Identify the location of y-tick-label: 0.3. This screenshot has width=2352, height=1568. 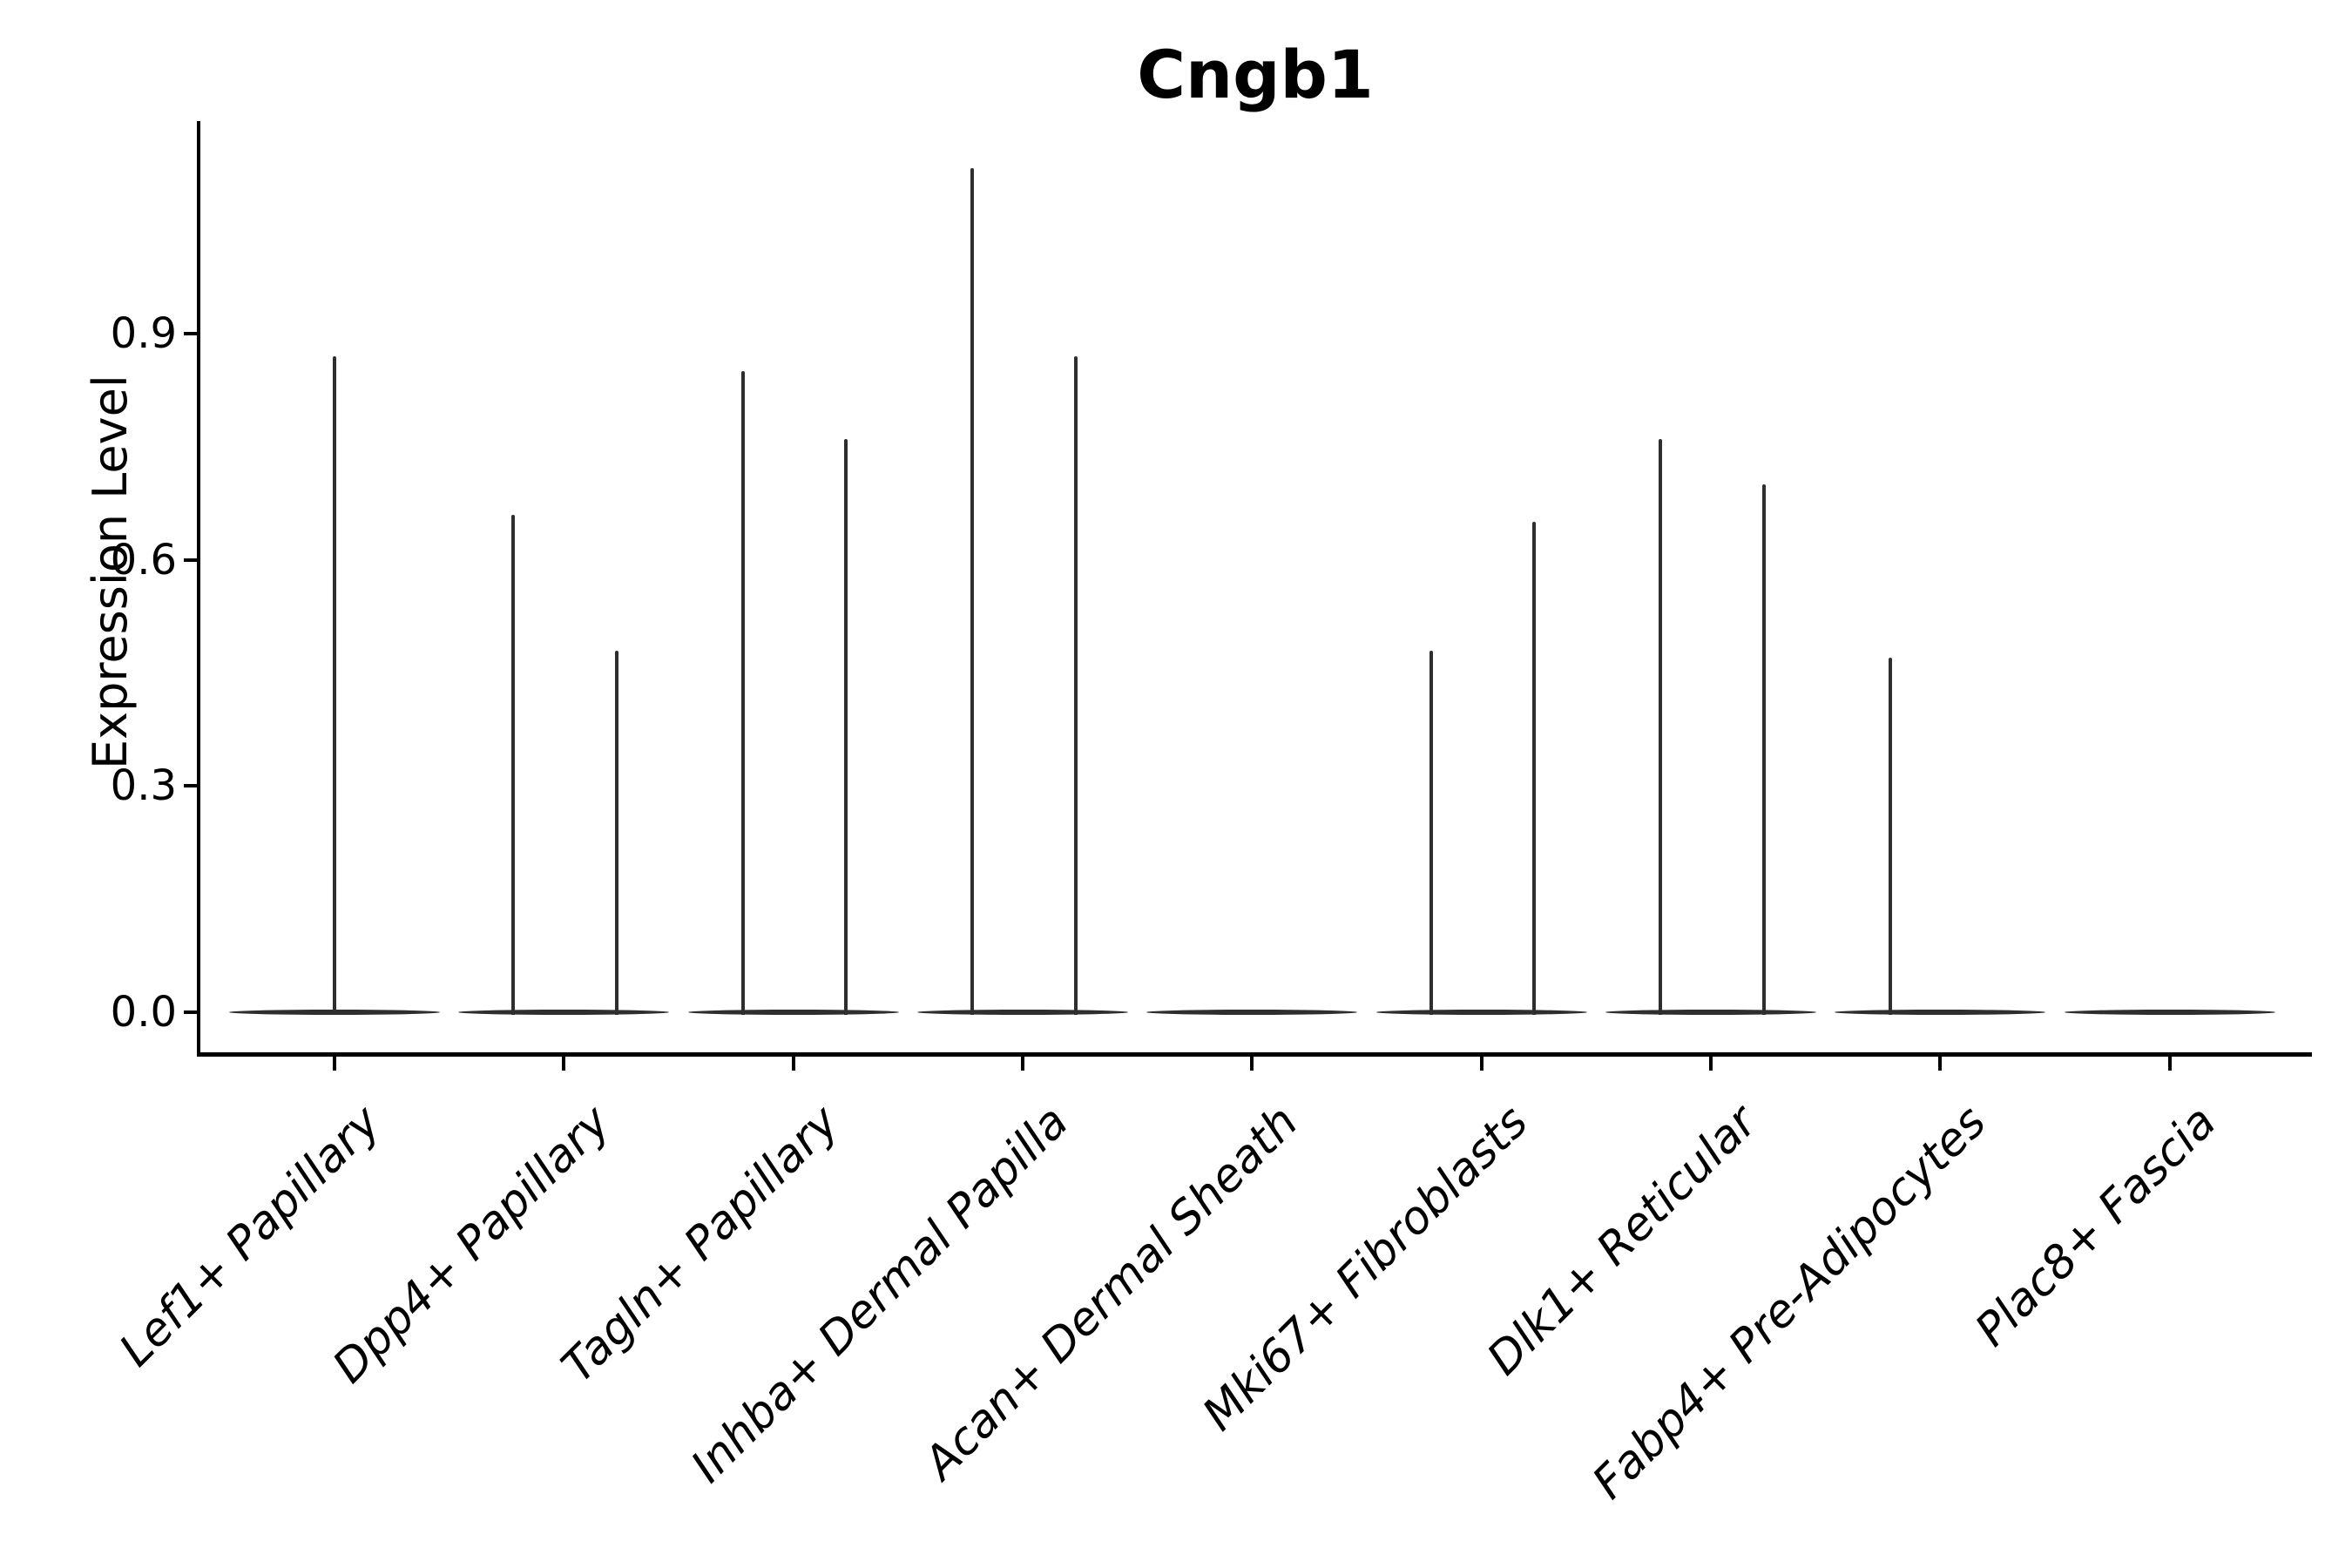
(143, 786).